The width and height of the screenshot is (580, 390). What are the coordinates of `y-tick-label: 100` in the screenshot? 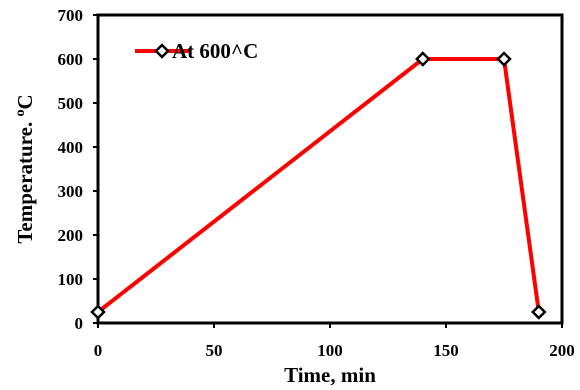 It's located at (71, 279).